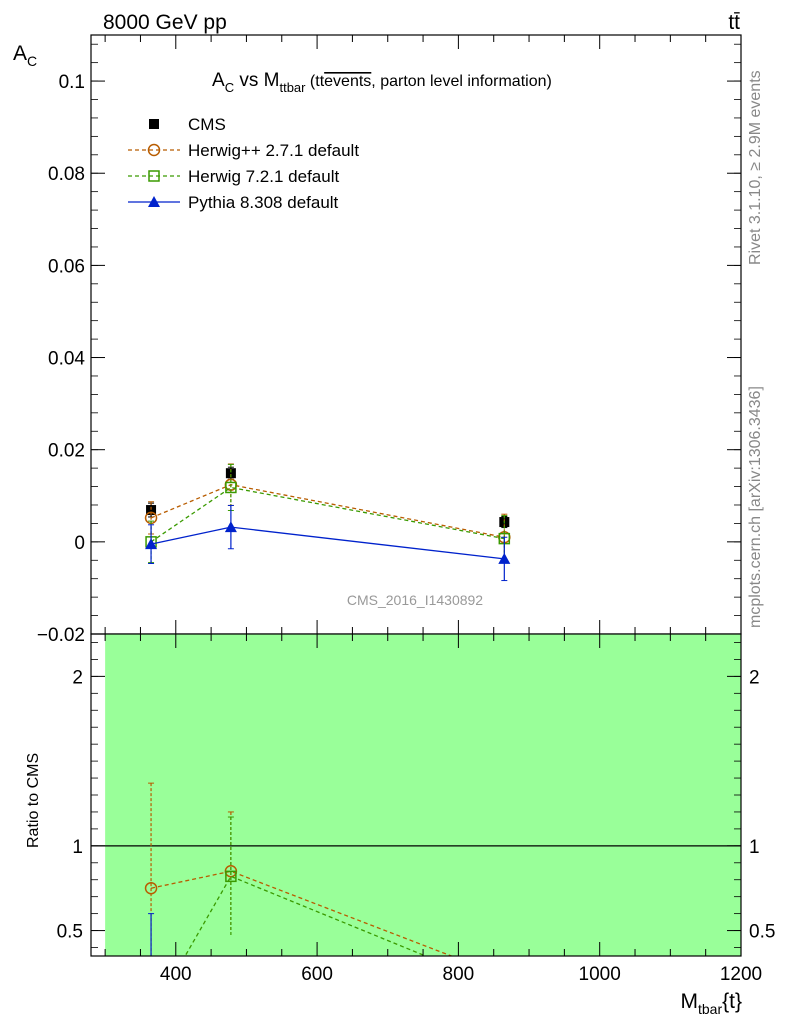 This screenshot has height=1024, width=786. I want to click on title-overline: events, so click(347, 81).